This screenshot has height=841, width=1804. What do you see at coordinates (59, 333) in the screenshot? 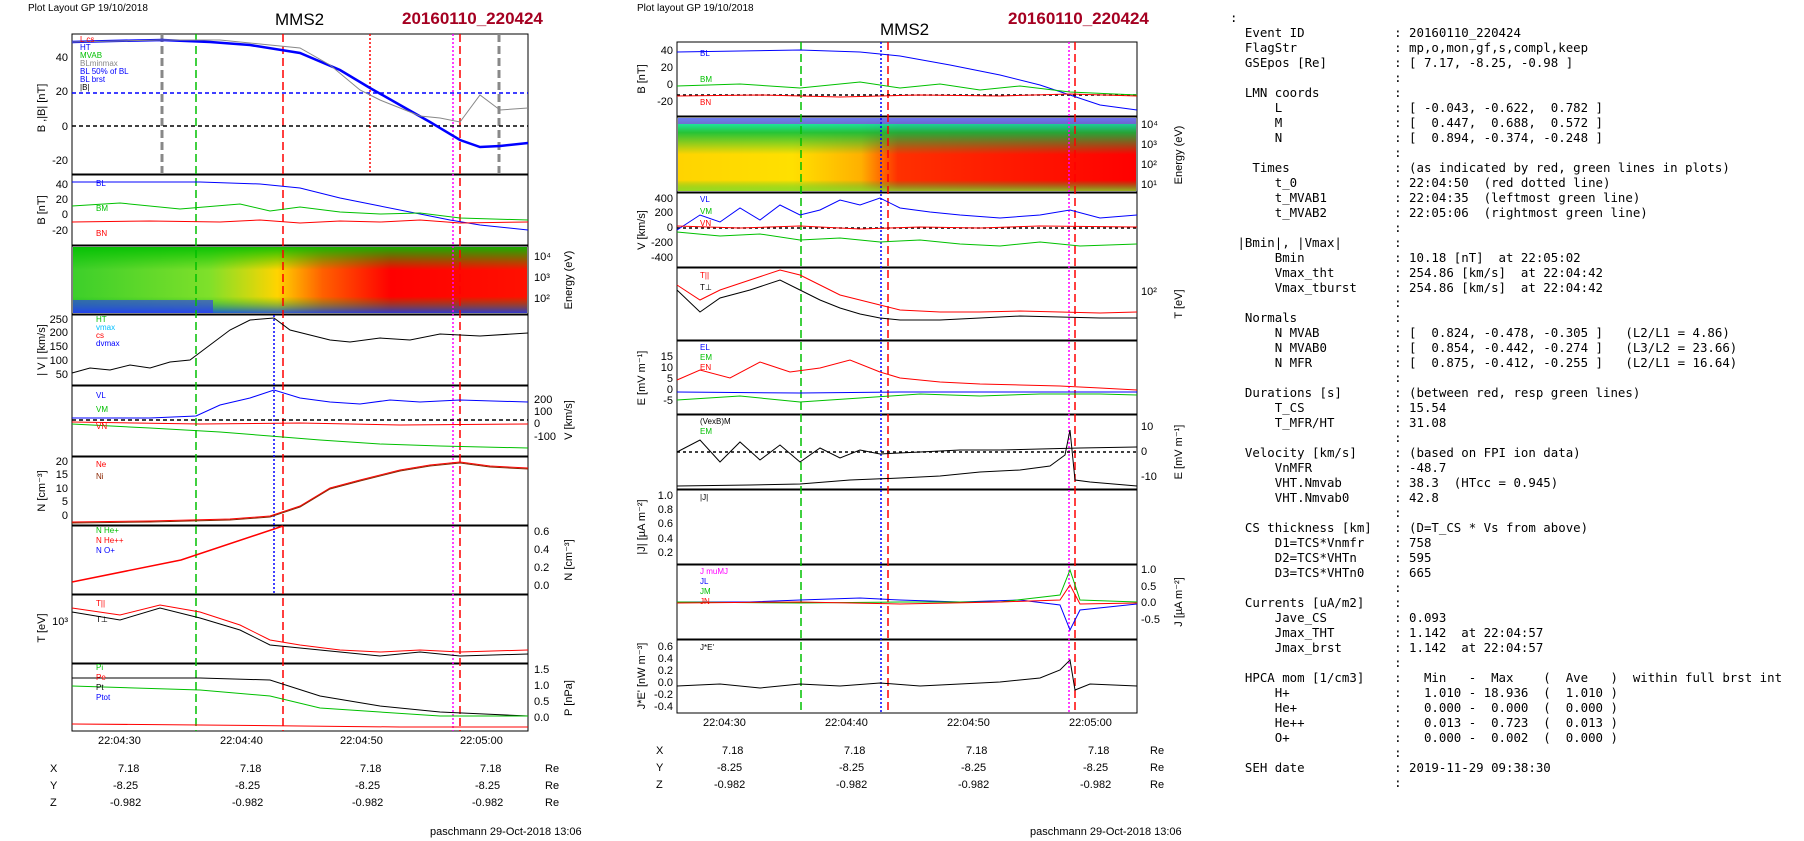
I see `svg-text: 200` at bounding box center [59, 333].